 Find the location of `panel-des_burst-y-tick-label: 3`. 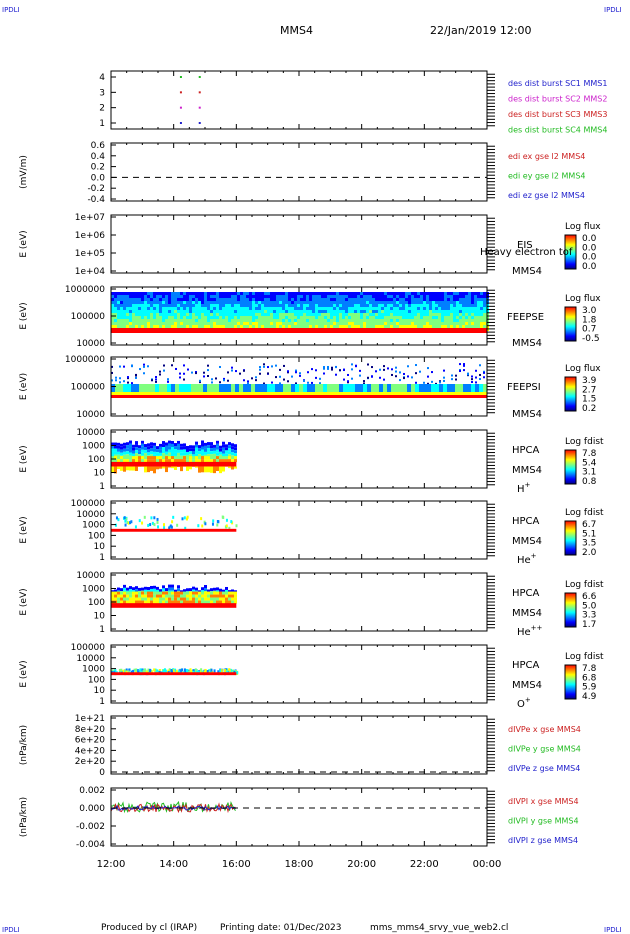

panel-des_burst-y-tick-label: 3 is located at coordinates (102, 93).